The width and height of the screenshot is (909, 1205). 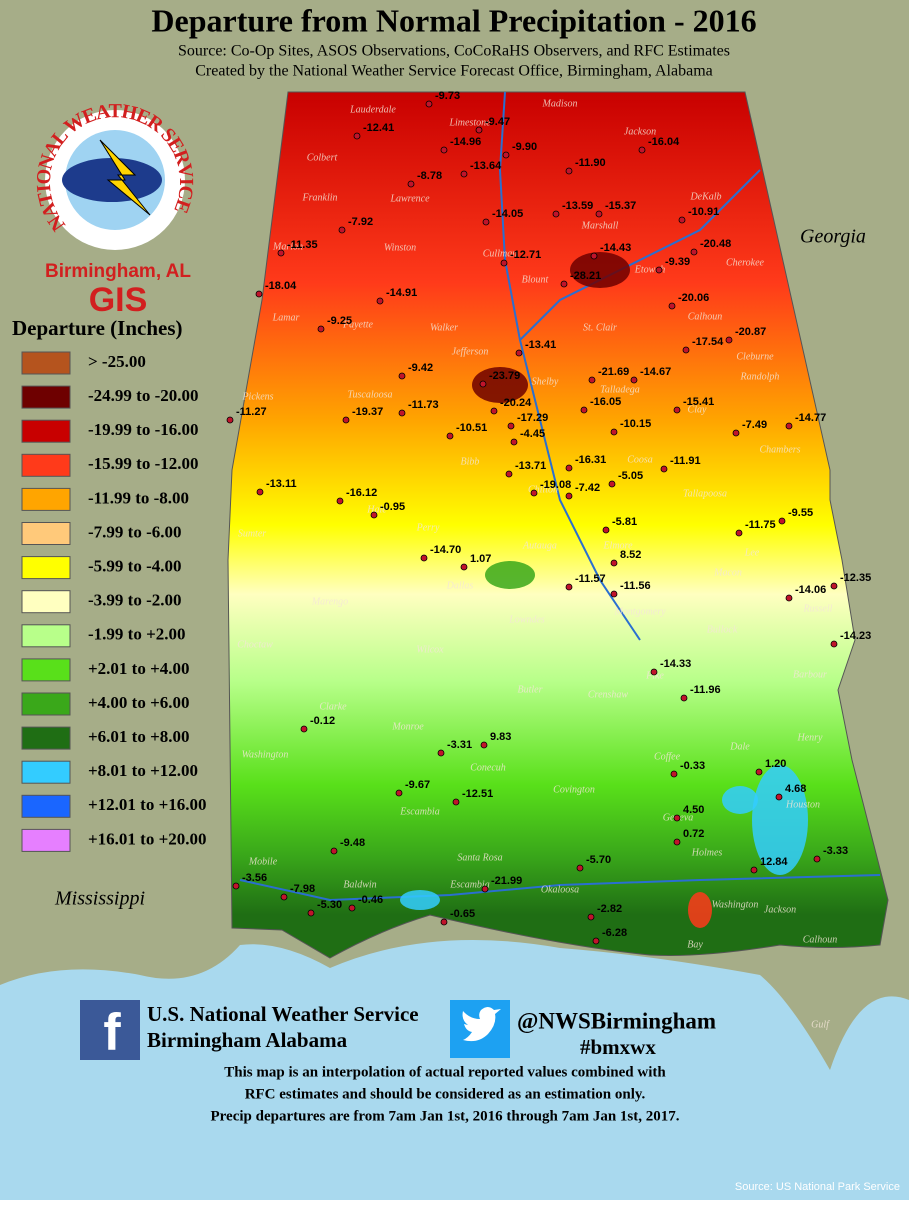 I want to click on county-label: Autauga, so click(x=539, y=545).